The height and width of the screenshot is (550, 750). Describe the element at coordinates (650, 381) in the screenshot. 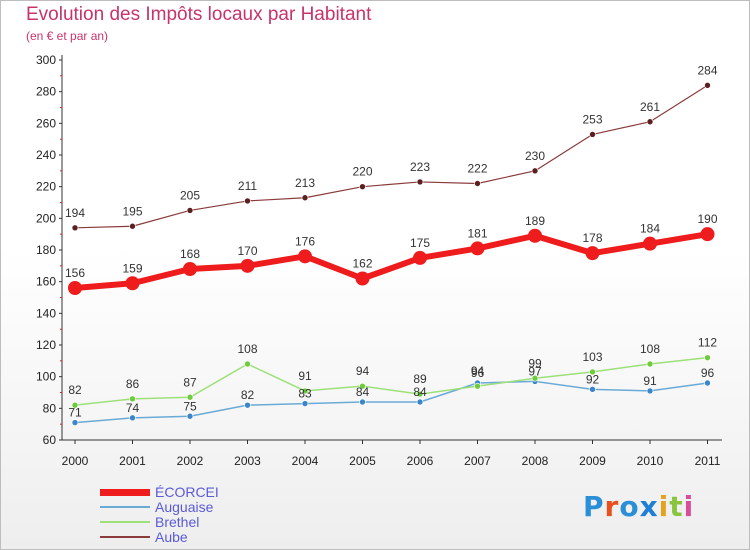

I see `data-label: 91` at that location.